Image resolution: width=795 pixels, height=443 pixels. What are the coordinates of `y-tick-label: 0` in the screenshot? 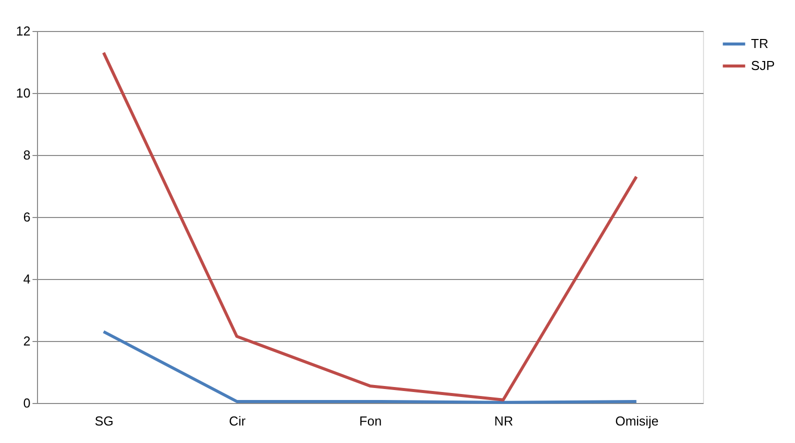 It's located at (26, 403).